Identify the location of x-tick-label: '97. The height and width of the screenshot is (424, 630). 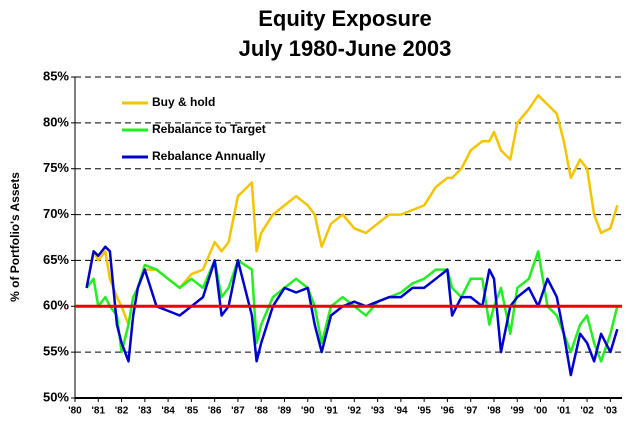
(471, 411).